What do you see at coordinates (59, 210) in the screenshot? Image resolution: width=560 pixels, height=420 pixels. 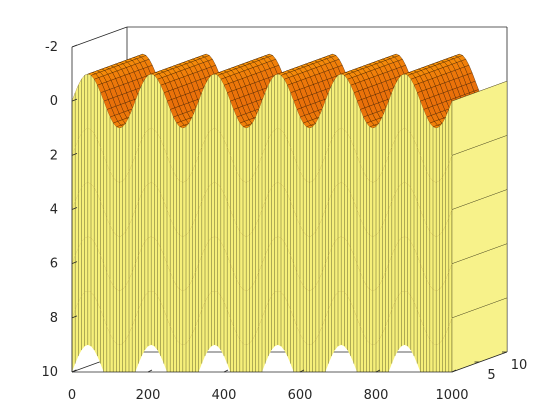 I see `z-axis-ticks: -2 0 2 4 6 8 10` at bounding box center [59, 210].